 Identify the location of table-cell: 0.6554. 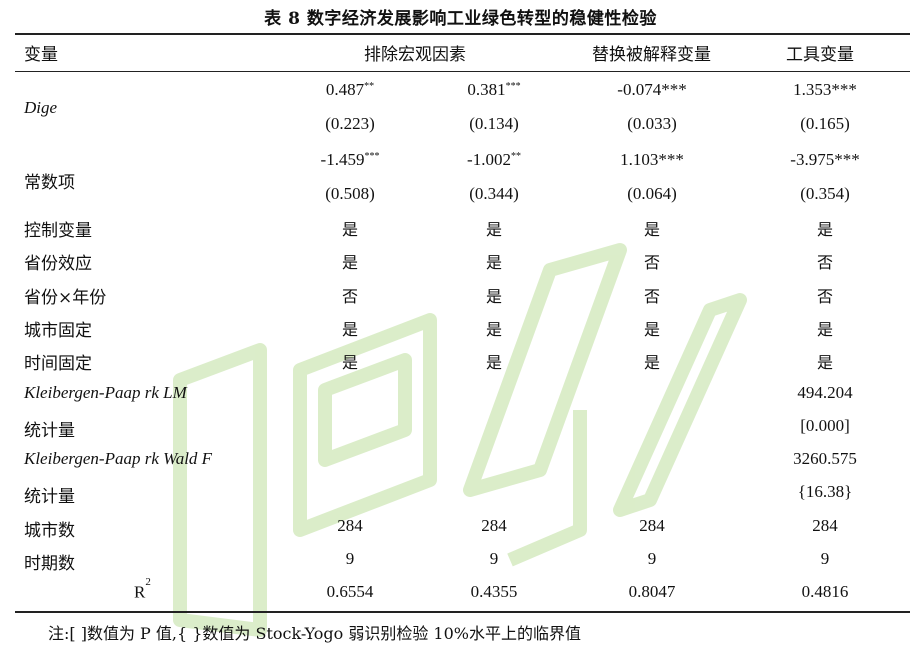
(350, 591).